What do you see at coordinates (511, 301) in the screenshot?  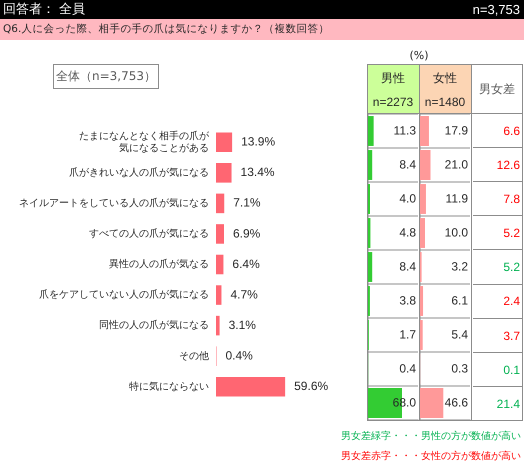 I see `data-label: 2.4` at bounding box center [511, 301].